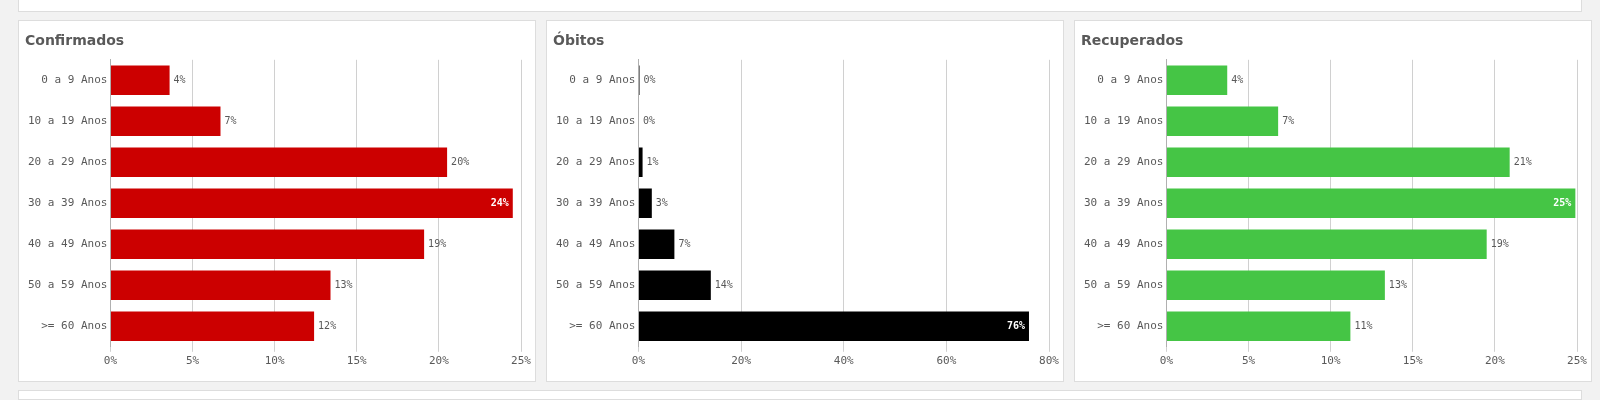 This screenshot has width=1600, height=400. Describe the element at coordinates (579, 40) in the screenshot. I see `chart-title: Óbitos` at that location.